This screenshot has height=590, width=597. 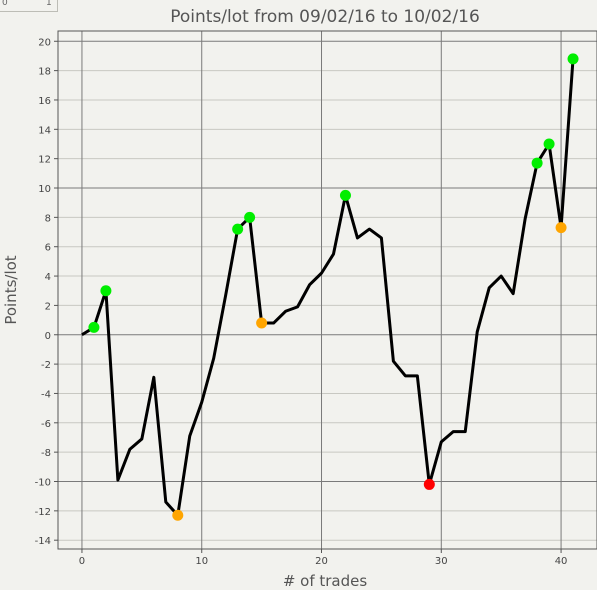 I want to click on x-tick-label: 40, so click(x=561, y=561).